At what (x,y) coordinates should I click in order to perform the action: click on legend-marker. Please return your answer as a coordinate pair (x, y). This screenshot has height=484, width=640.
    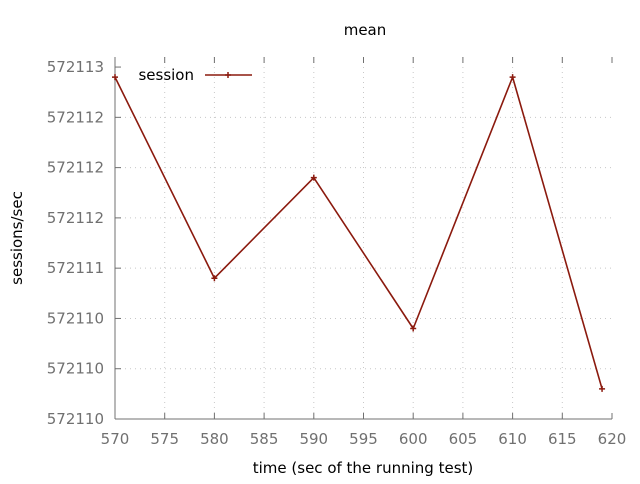
    Looking at the image, I should click on (228, 75).